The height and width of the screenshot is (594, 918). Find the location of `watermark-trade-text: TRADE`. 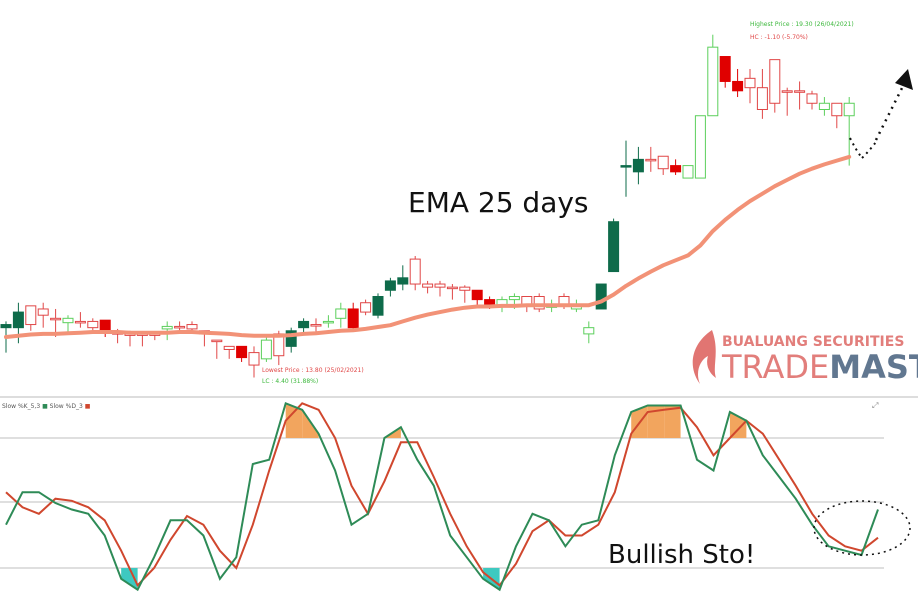

watermark-trade-text: TRADE is located at coordinates (775, 367).